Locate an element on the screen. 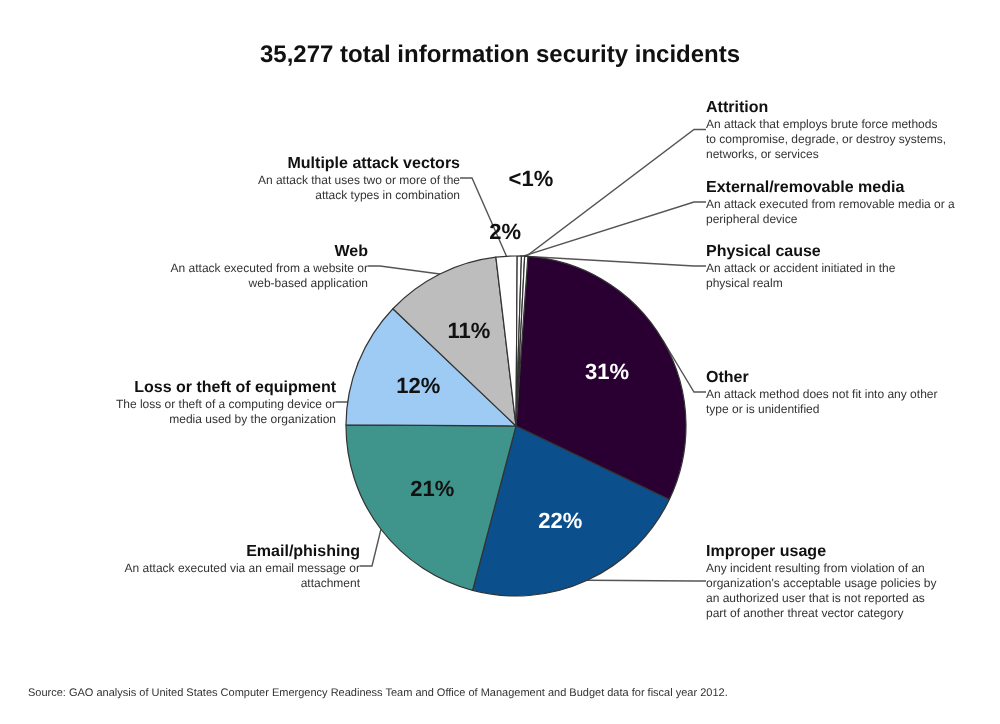 The height and width of the screenshot is (724, 1000). slice-label: Physical cause is located at coordinates (764, 251).